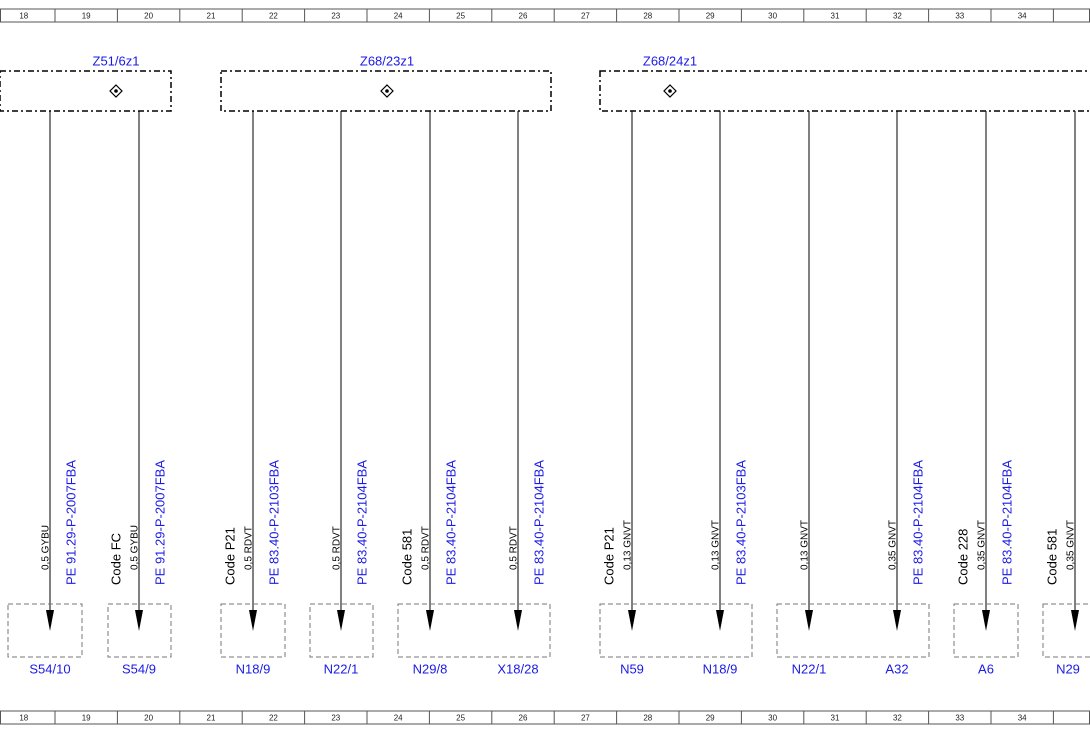  Describe the element at coordinates (670, 60) in the screenshot. I see `connector-label: Z68/24z1` at that location.